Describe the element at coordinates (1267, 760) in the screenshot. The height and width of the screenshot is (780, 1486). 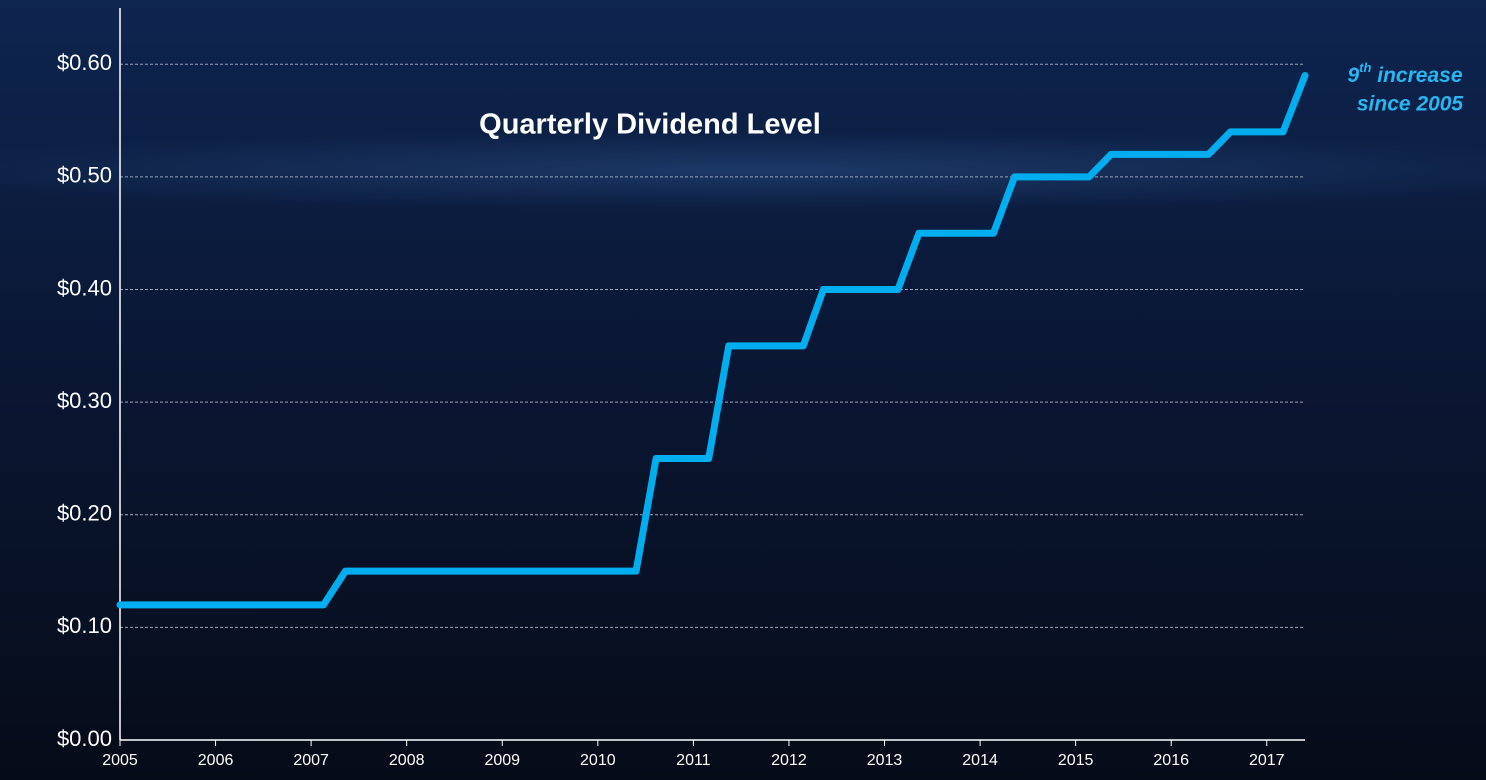
I see `x-tick-label: 2017` at that location.